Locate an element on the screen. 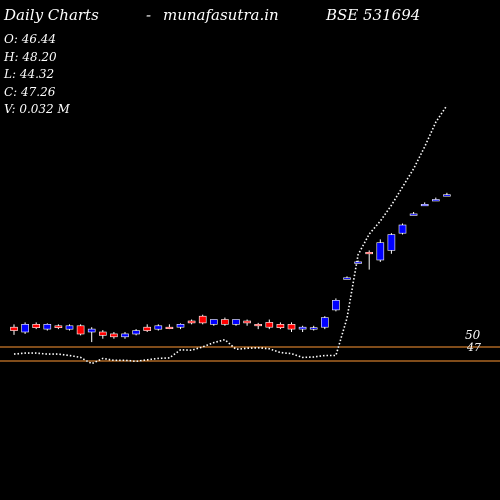 This screenshot has height=500, width=500. ohlc-low: L: 44.32 is located at coordinates (28, 74).